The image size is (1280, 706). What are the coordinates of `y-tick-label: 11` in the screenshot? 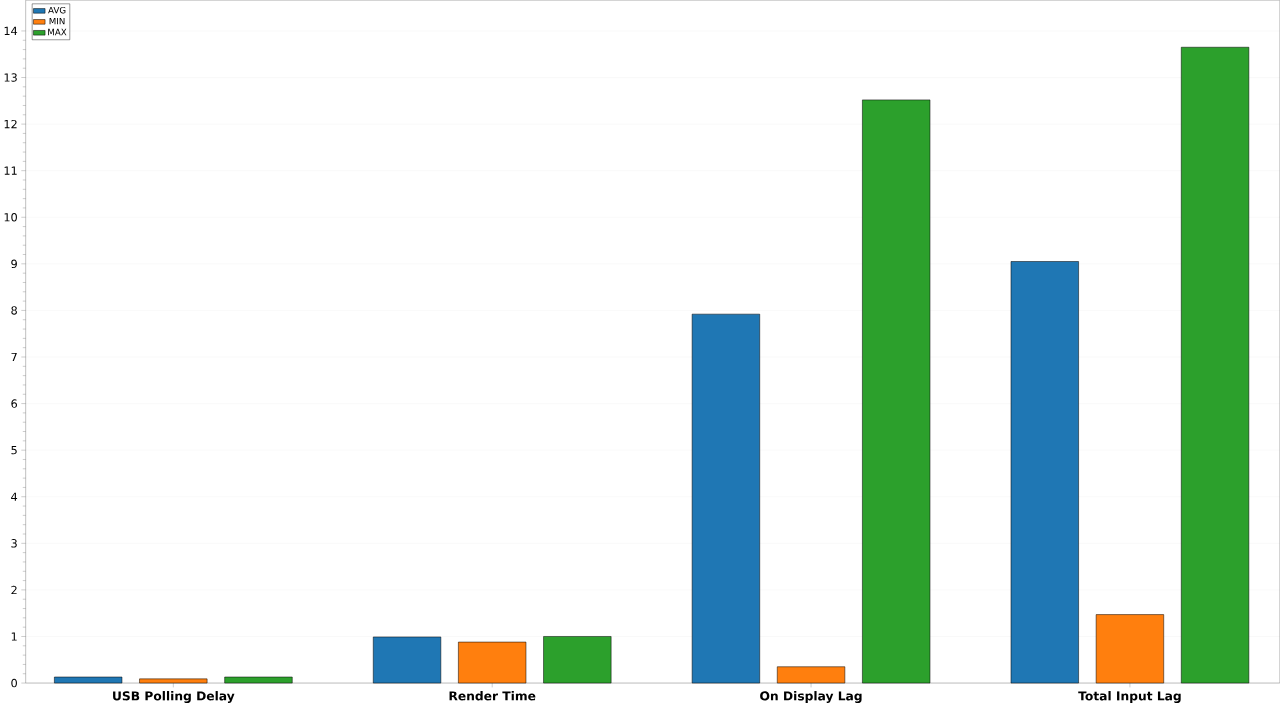 It's located at (10, 170).